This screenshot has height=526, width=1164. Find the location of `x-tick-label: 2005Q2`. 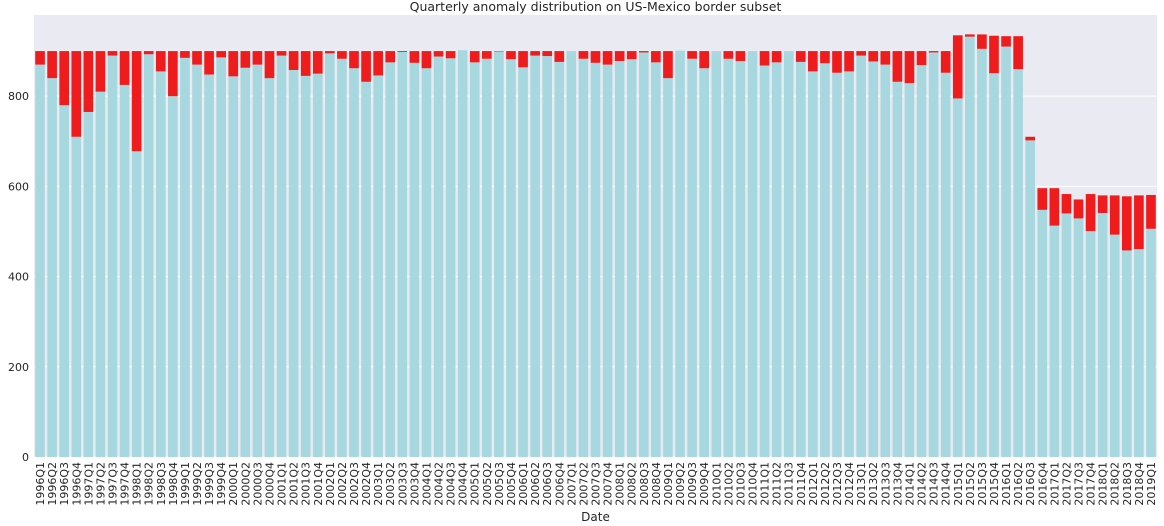

x-tick-label: 2005Q2 is located at coordinates (487, 484).